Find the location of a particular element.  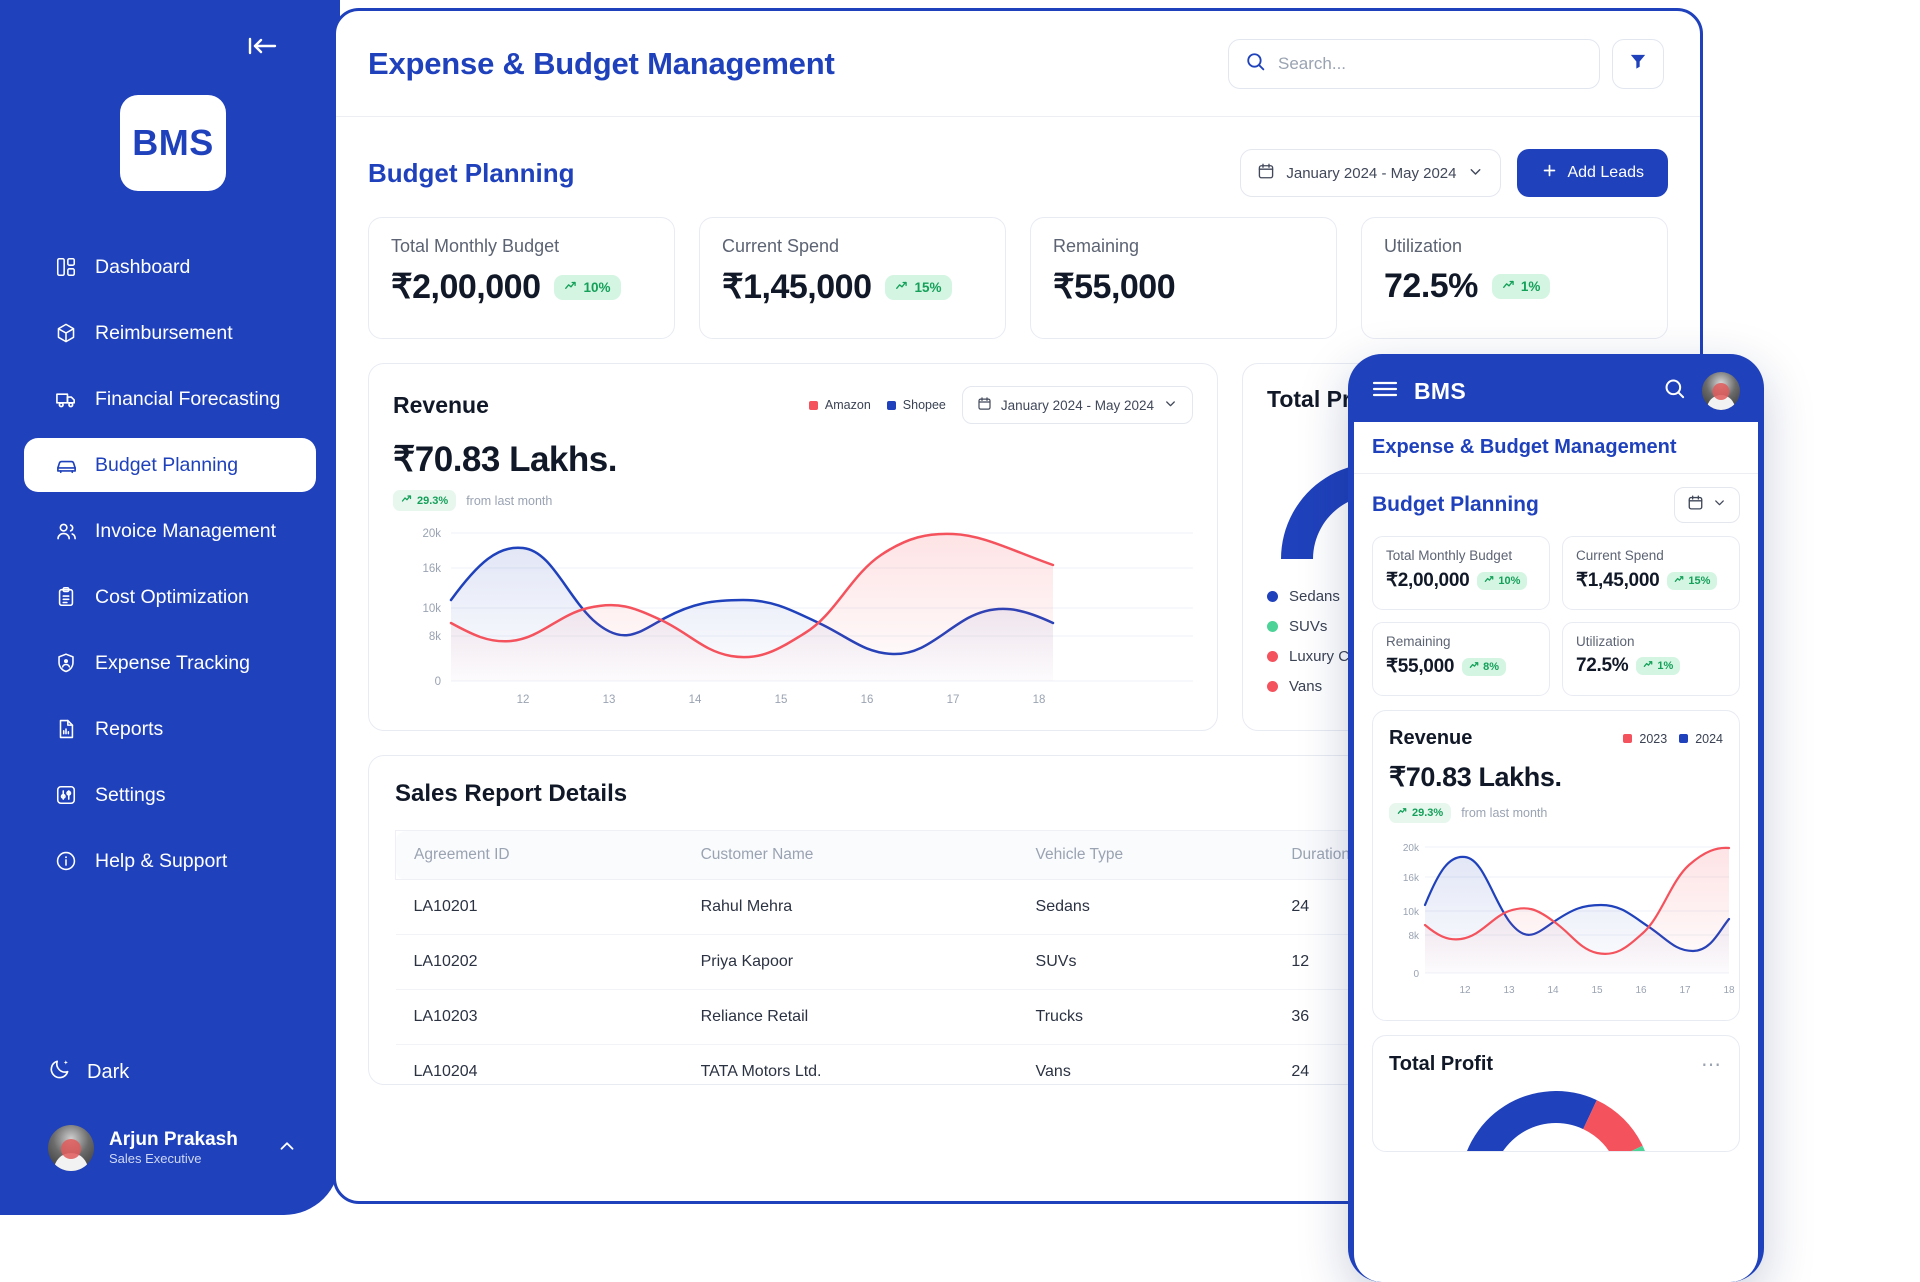

legend-item: Sedans is located at coordinates (1455, 596).